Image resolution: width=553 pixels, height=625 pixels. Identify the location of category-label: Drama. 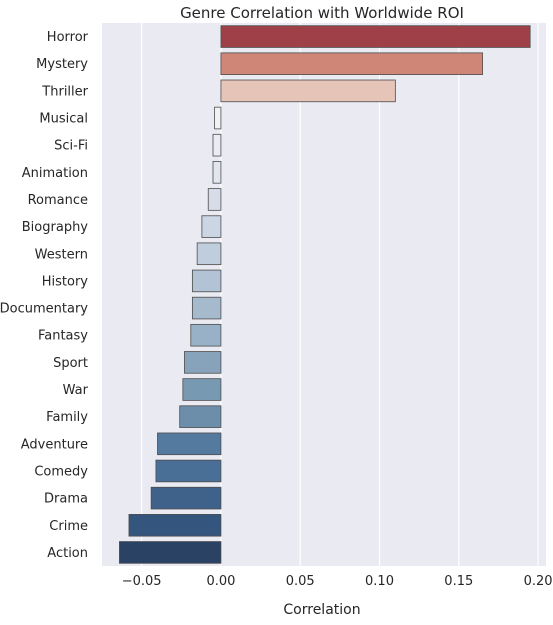
(66, 499).